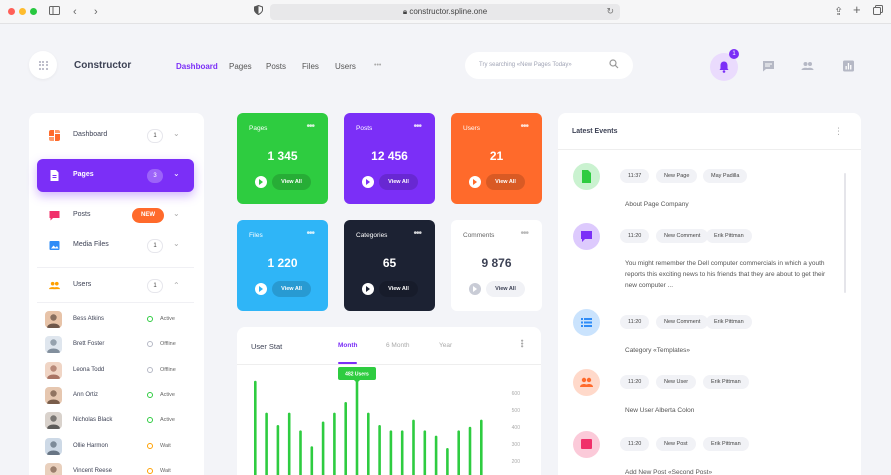 The width and height of the screenshot is (891, 475). What do you see at coordinates (848, 66) in the screenshot?
I see `stats-icon` at bounding box center [848, 66].